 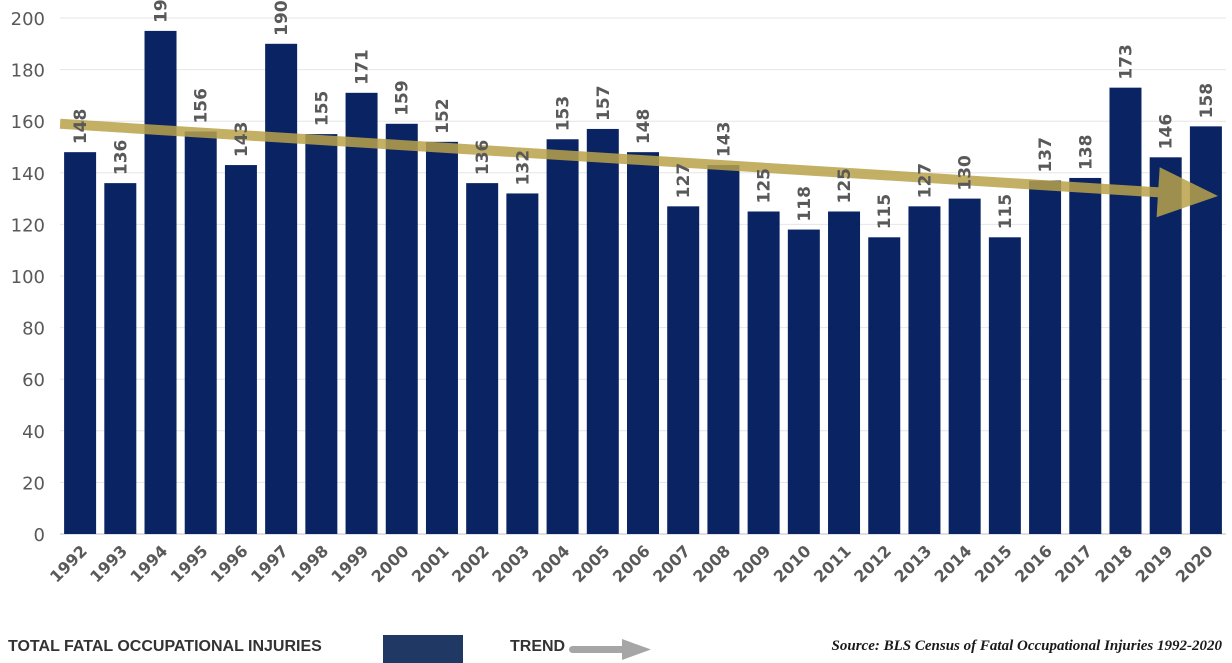 What do you see at coordinates (470, 563) in the screenshot?
I see `x-tick-label: 2002` at bounding box center [470, 563].